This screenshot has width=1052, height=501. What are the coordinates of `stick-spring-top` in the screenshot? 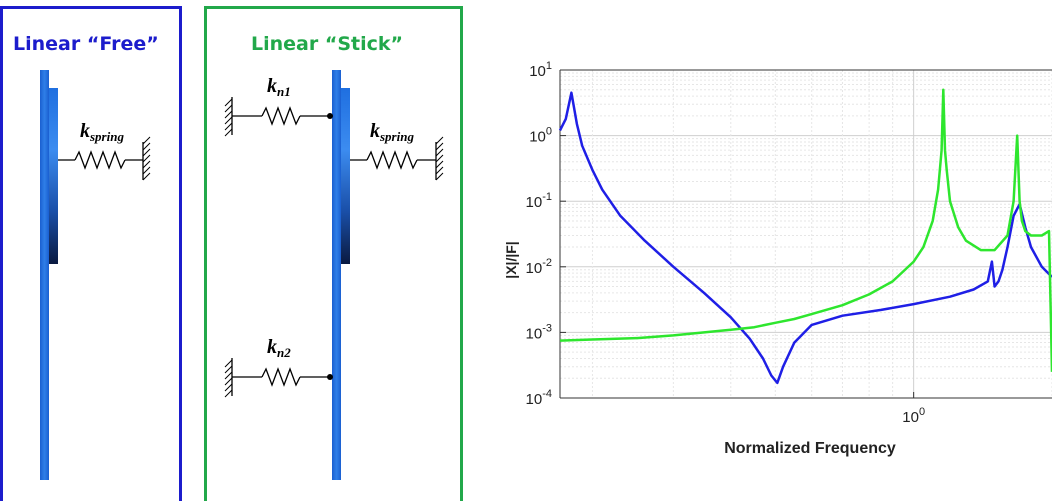 It's located at (277, 117).